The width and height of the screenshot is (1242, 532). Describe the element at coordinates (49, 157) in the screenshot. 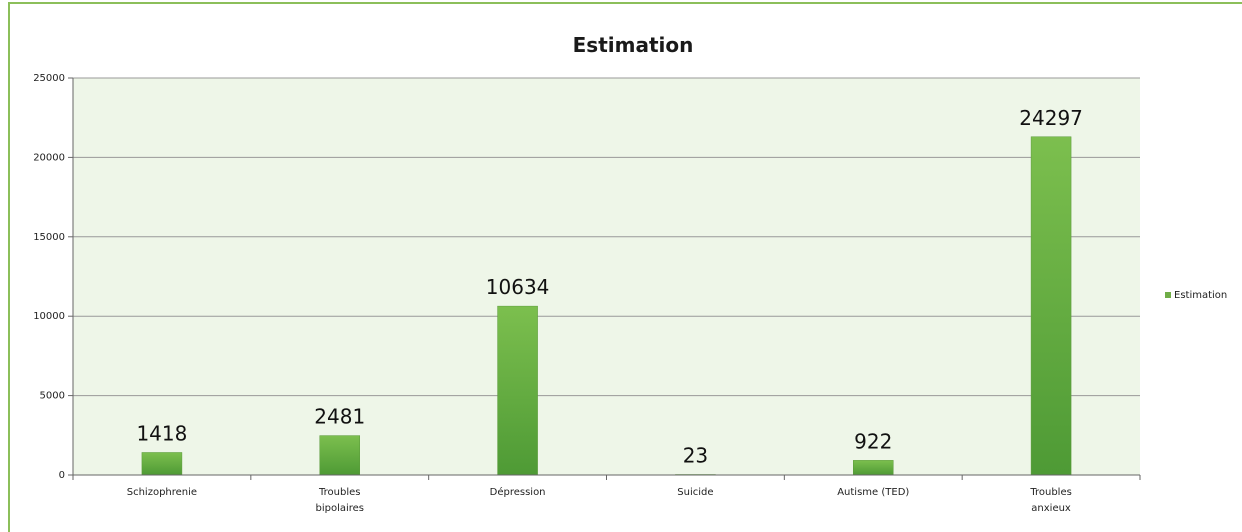

I see `y-tick-label: 20000` at that location.